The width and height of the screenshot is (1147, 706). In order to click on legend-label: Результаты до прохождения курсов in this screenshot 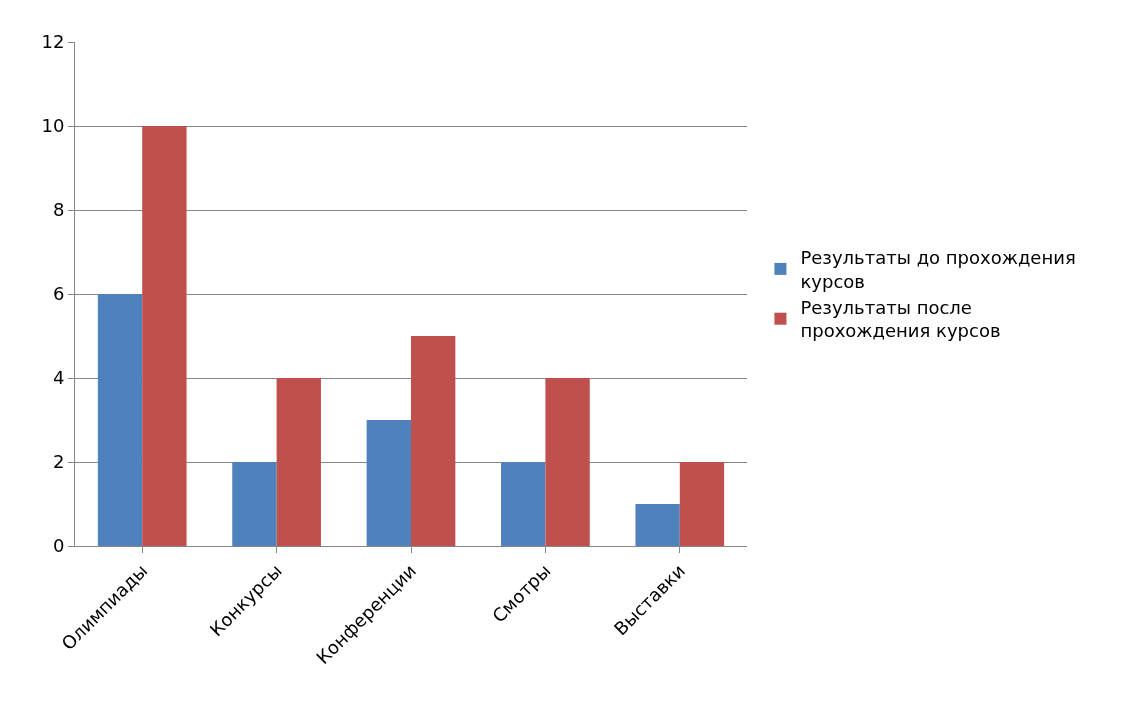, I will do `click(938, 269)`.